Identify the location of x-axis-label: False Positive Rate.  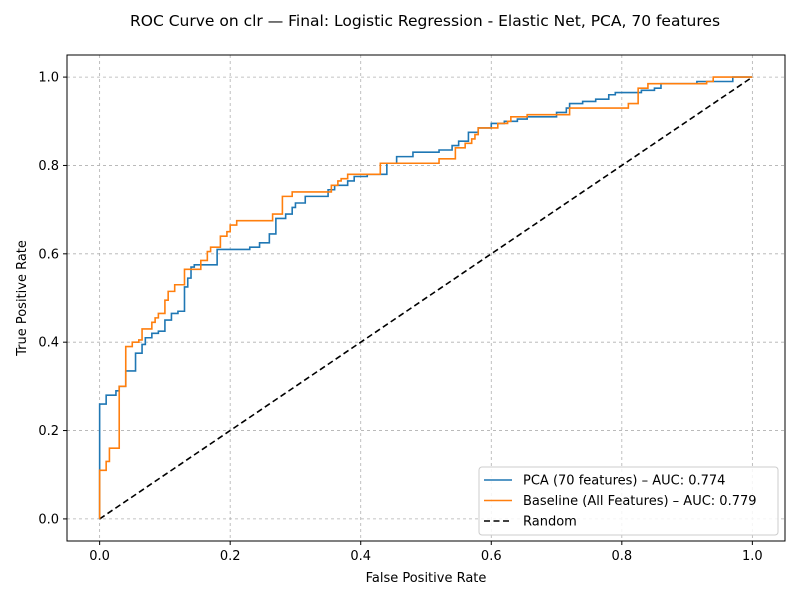
(426, 578).